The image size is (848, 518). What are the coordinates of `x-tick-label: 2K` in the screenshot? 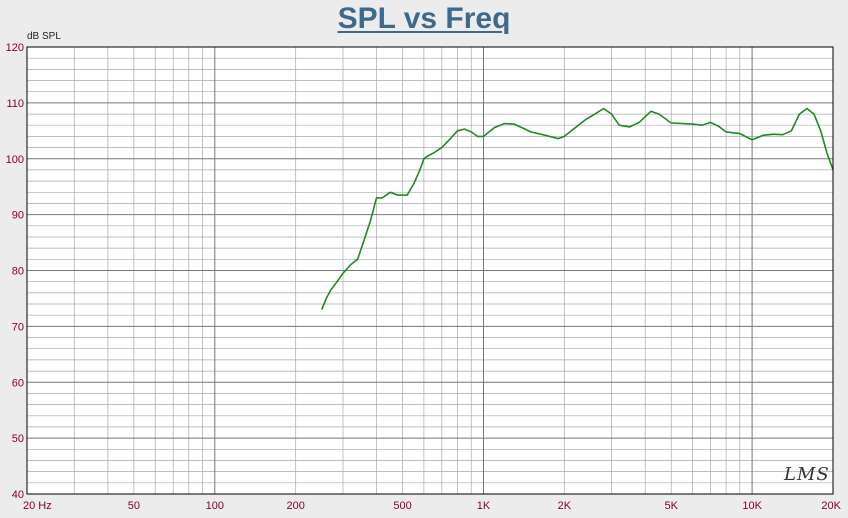 It's located at (565, 506).